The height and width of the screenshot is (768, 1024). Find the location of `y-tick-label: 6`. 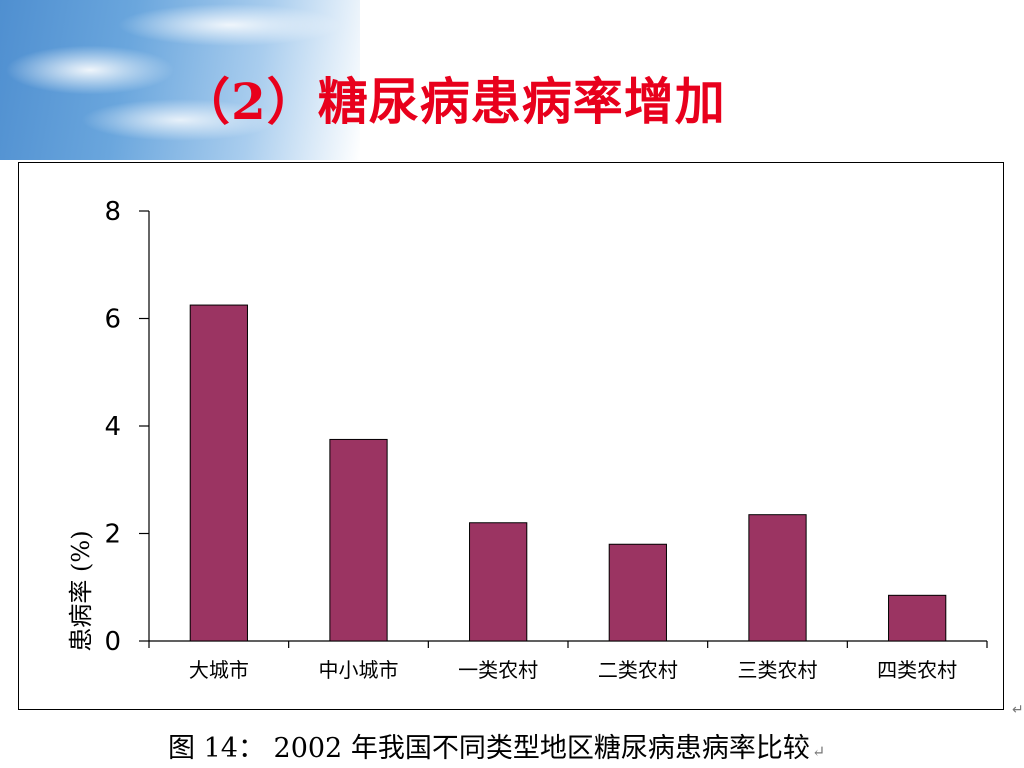

y-tick-label: 6 is located at coordinates (112, 320).